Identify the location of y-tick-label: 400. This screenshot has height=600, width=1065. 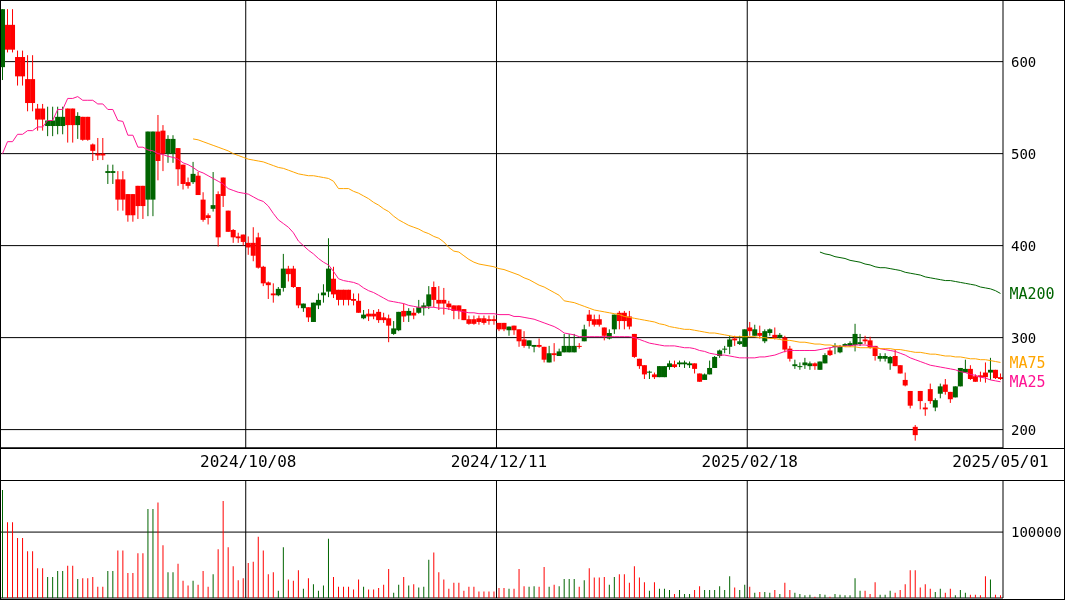
(1024, 245).